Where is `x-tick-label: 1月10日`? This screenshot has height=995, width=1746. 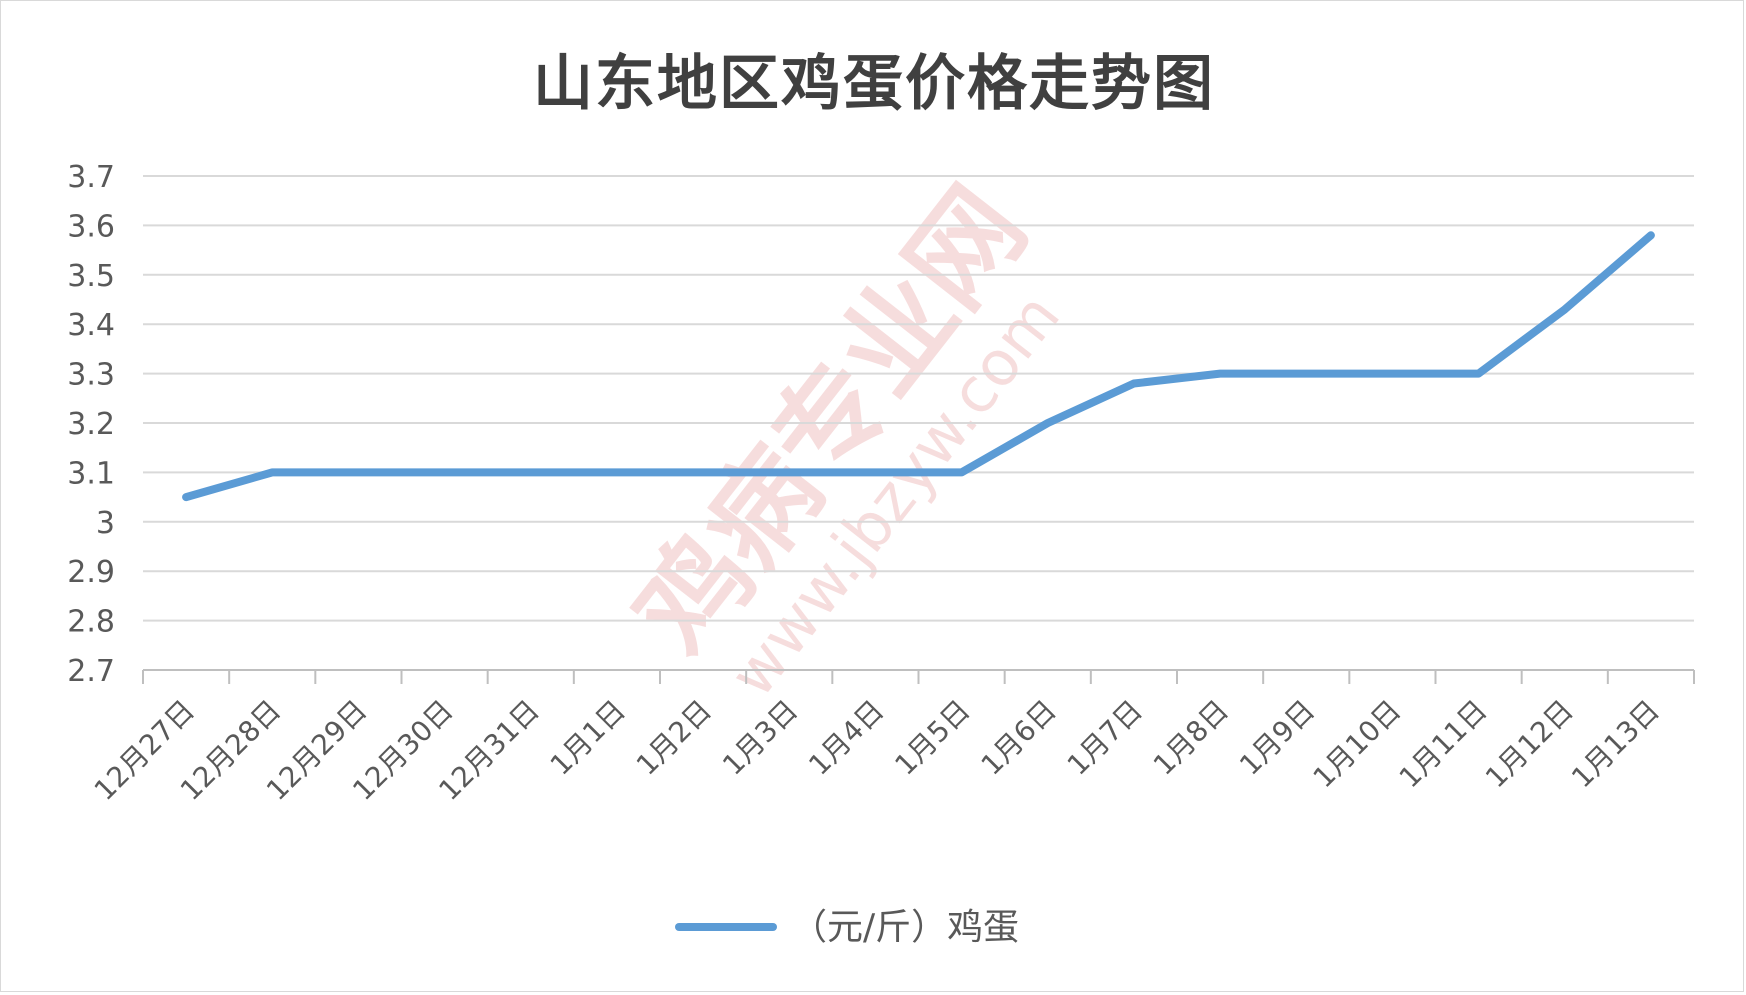 x-tick-label: 1月10日 is located at coordinates (1357, 744).